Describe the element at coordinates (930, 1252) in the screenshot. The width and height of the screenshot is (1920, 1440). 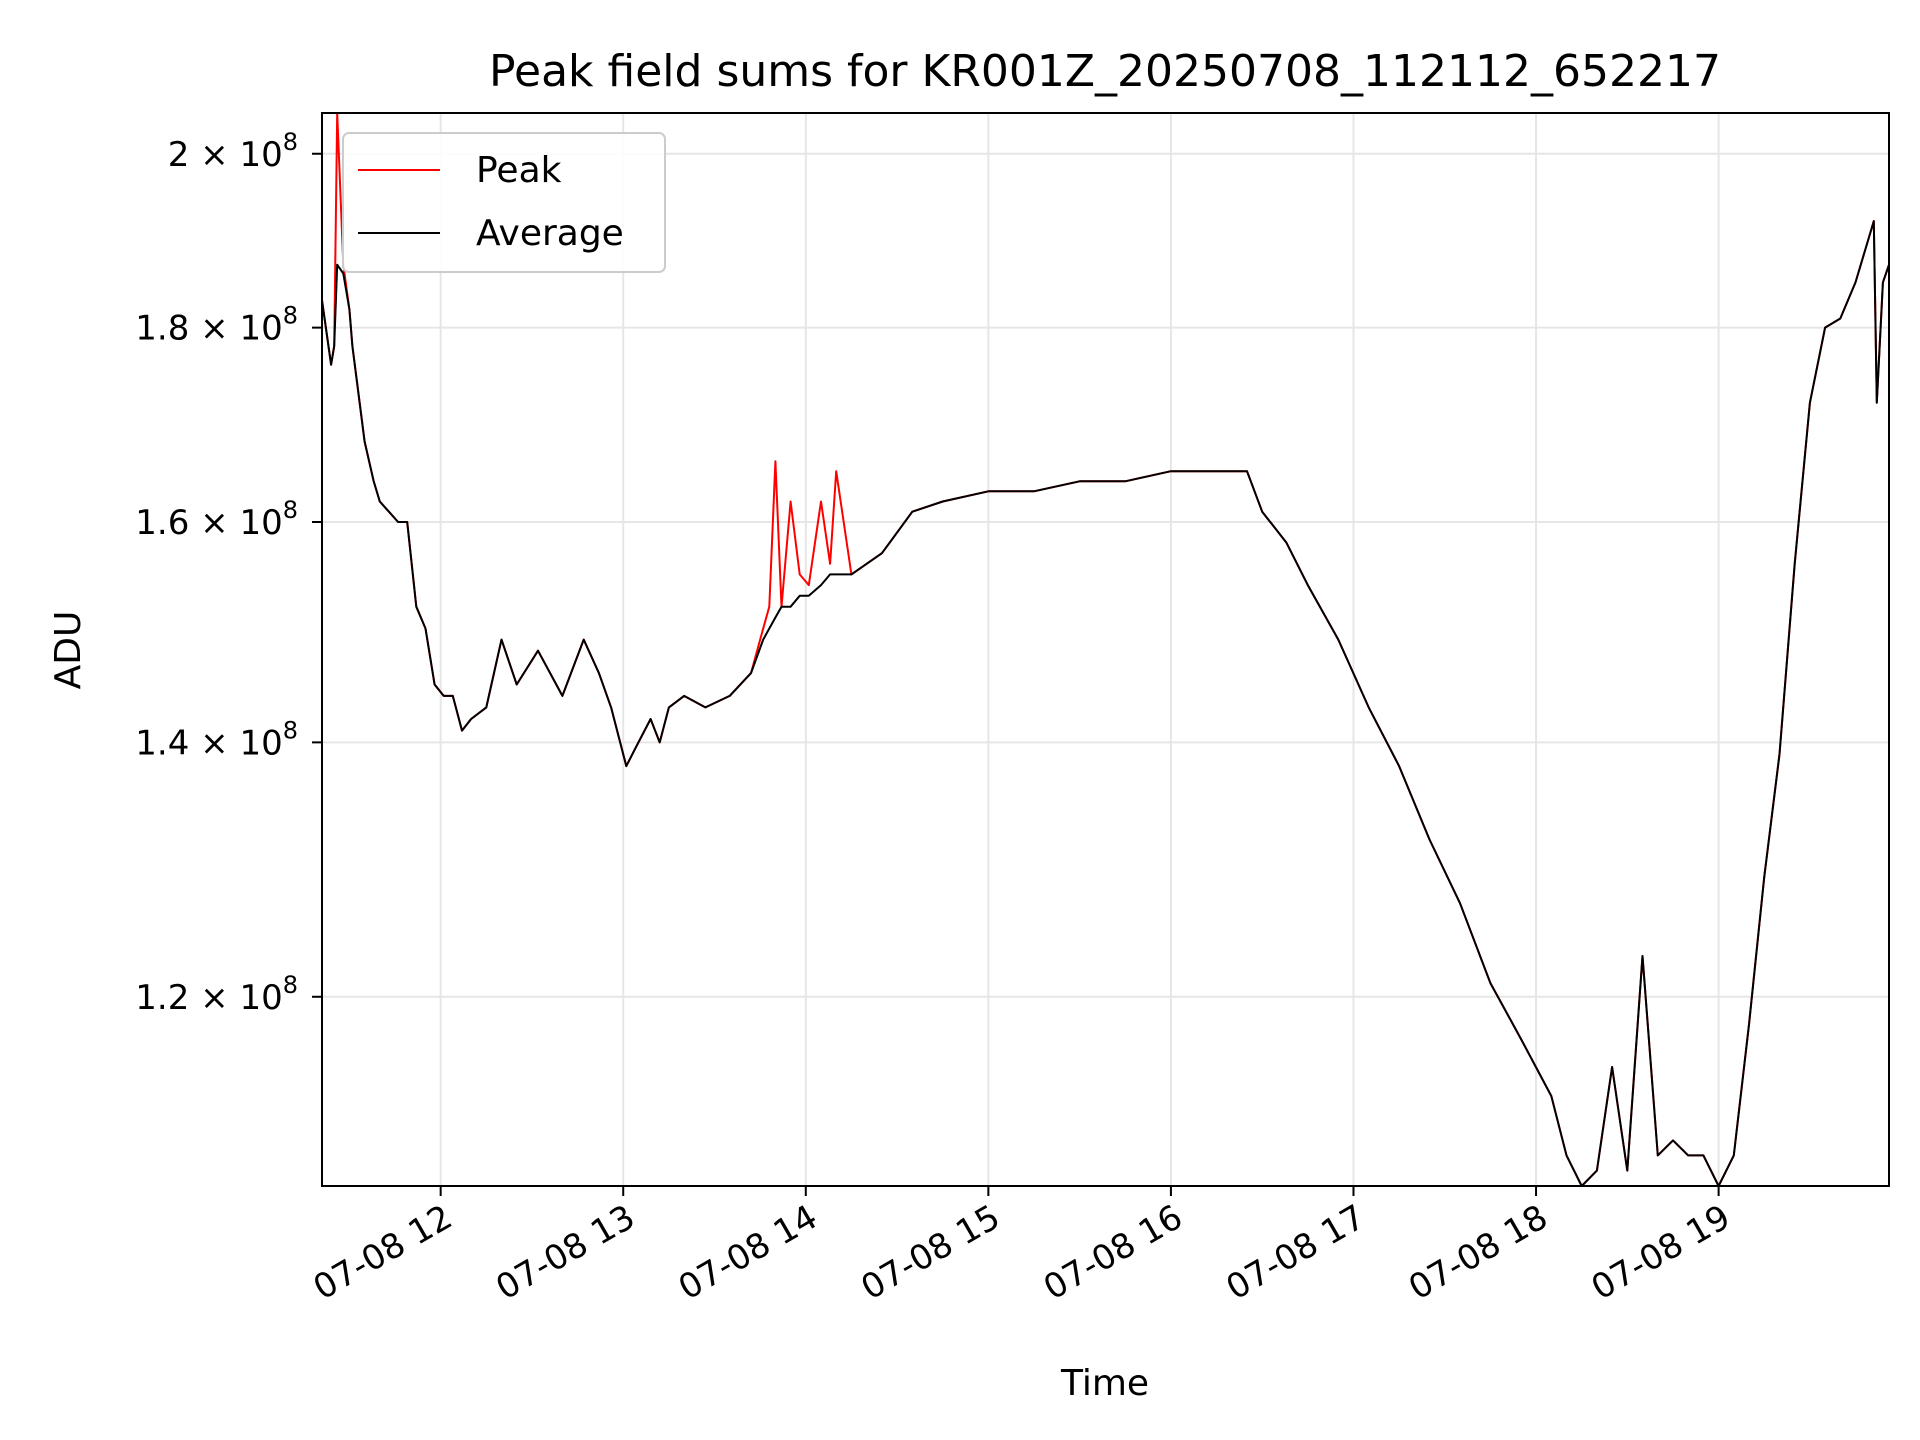
I see `x-tick-label: 07-08 15` at that location.